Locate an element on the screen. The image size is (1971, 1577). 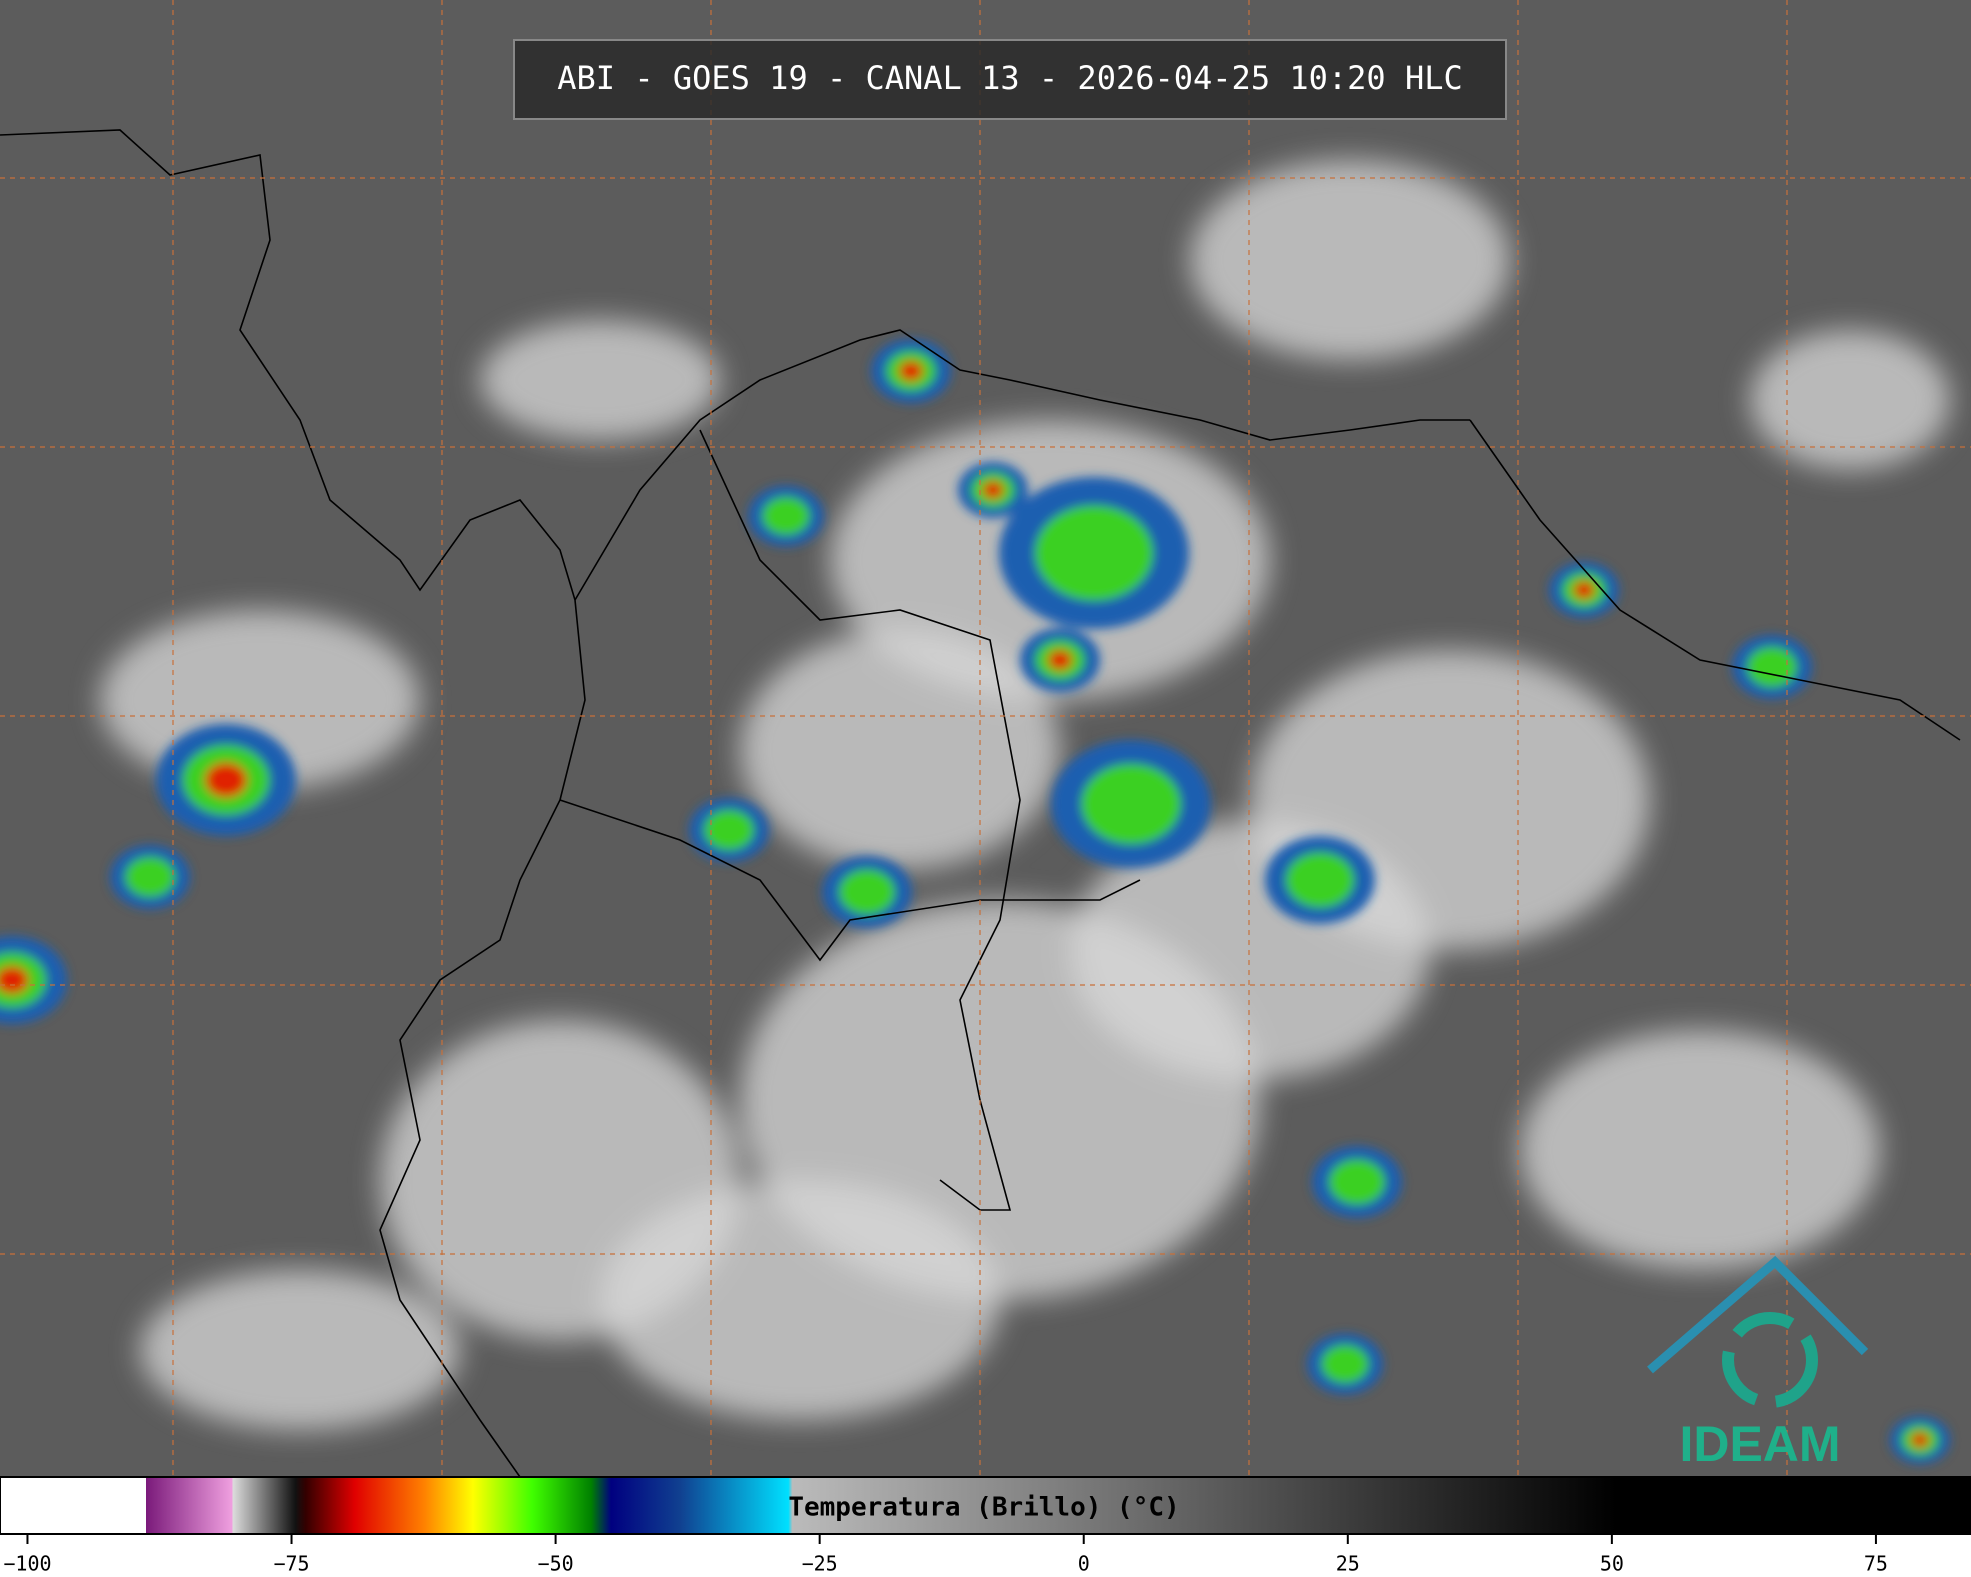
tick-label: −25 is located at coordinates (820, 1564).